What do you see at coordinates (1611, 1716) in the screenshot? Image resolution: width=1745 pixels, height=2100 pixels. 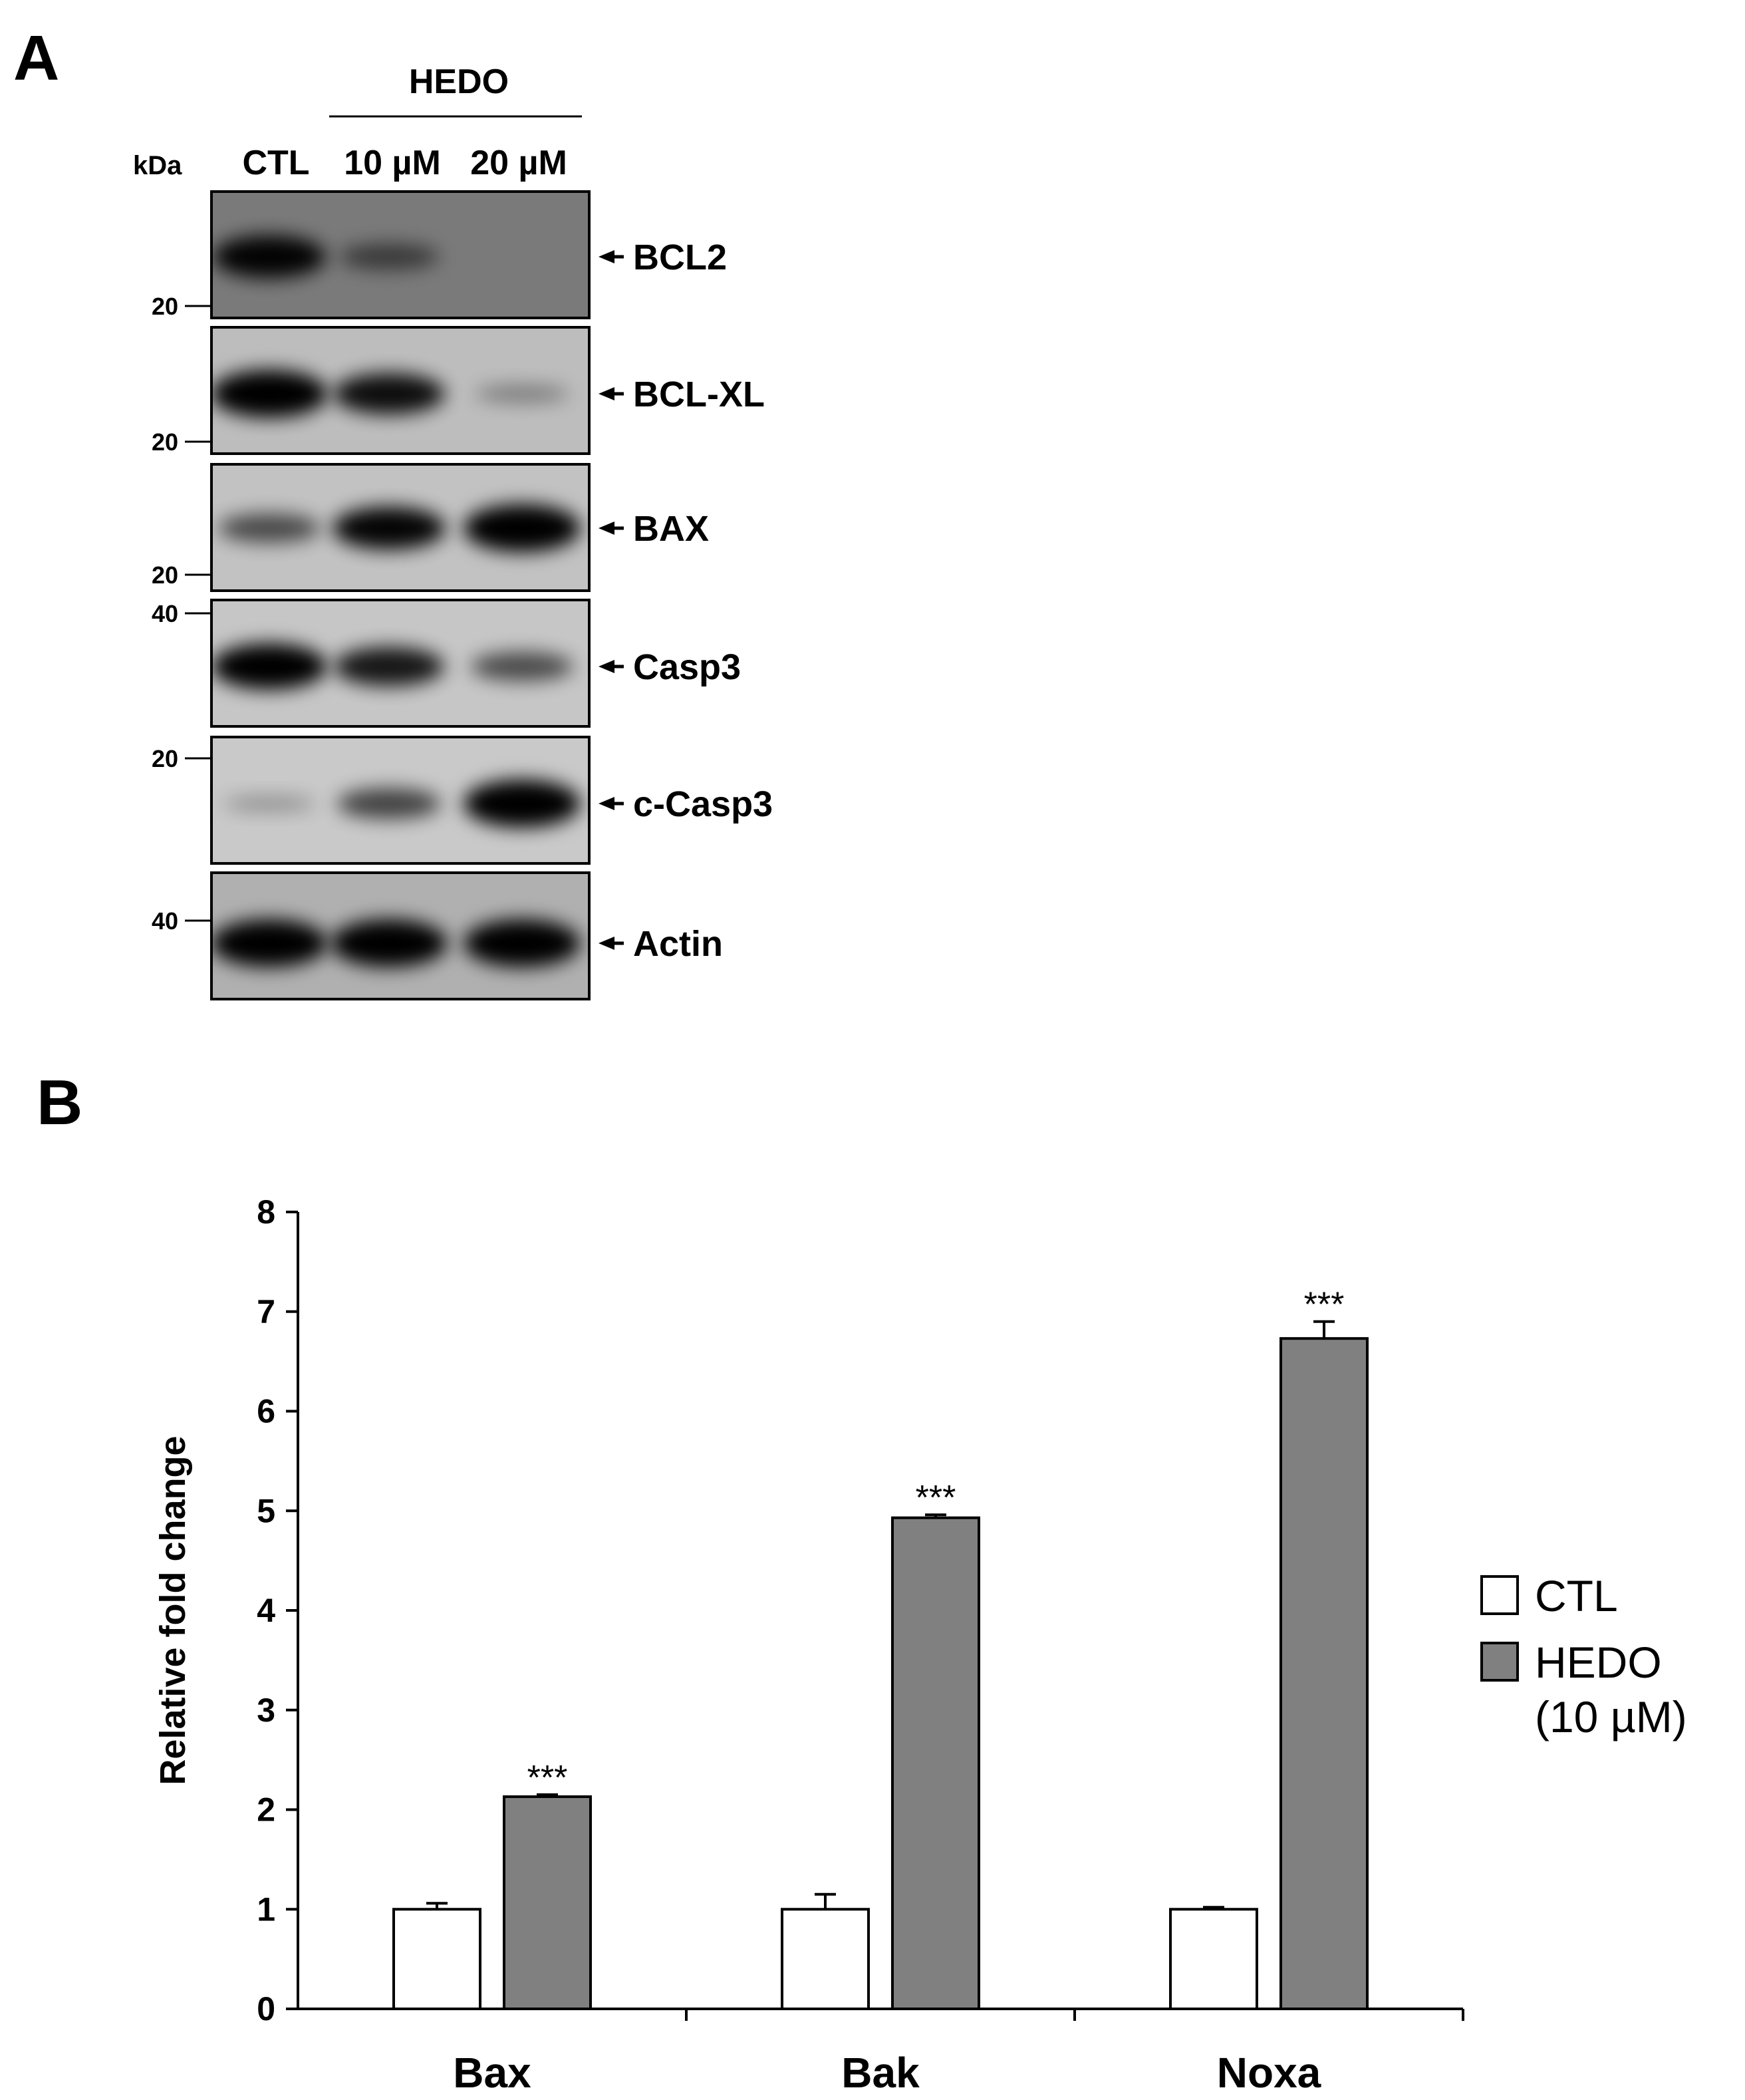 I see `legend-label-hedo-conc: (10 µM)` at bounding box center [1611, 1716].